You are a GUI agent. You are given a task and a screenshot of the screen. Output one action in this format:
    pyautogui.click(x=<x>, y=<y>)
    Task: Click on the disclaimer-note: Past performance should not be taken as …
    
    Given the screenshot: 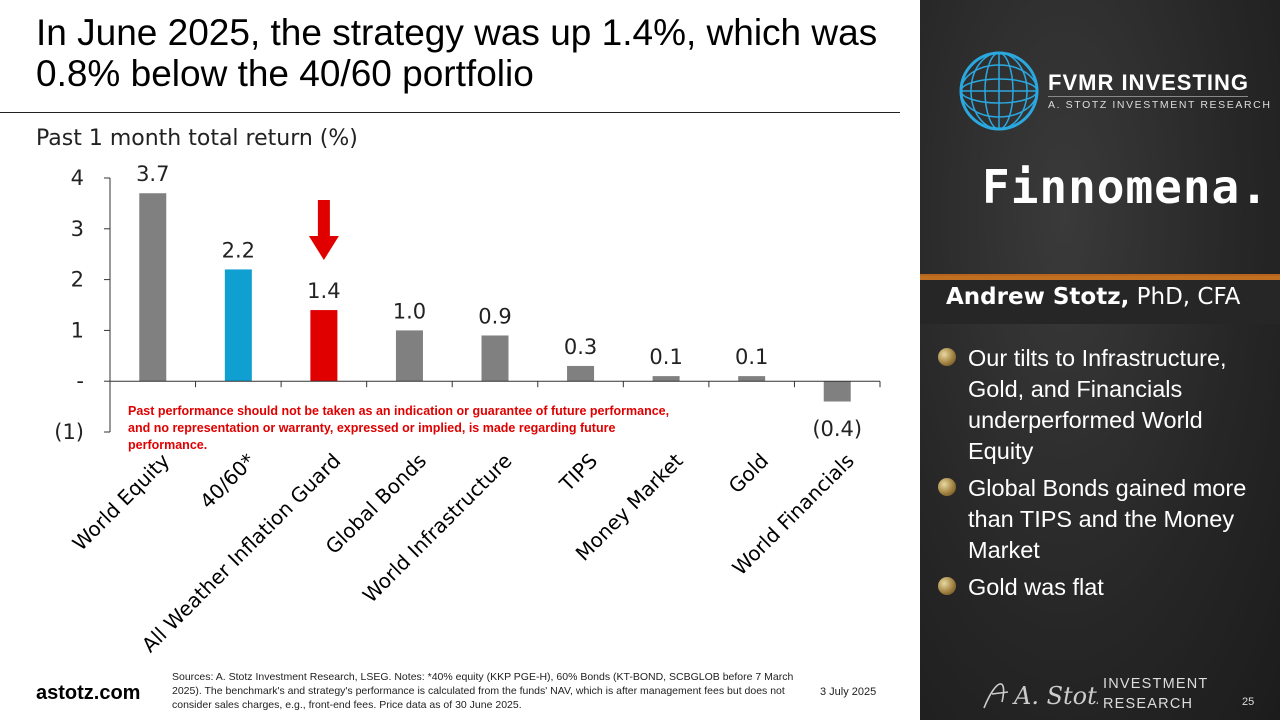 What is the action you would take?
    pyautogui.click(x=398, y=428)
    